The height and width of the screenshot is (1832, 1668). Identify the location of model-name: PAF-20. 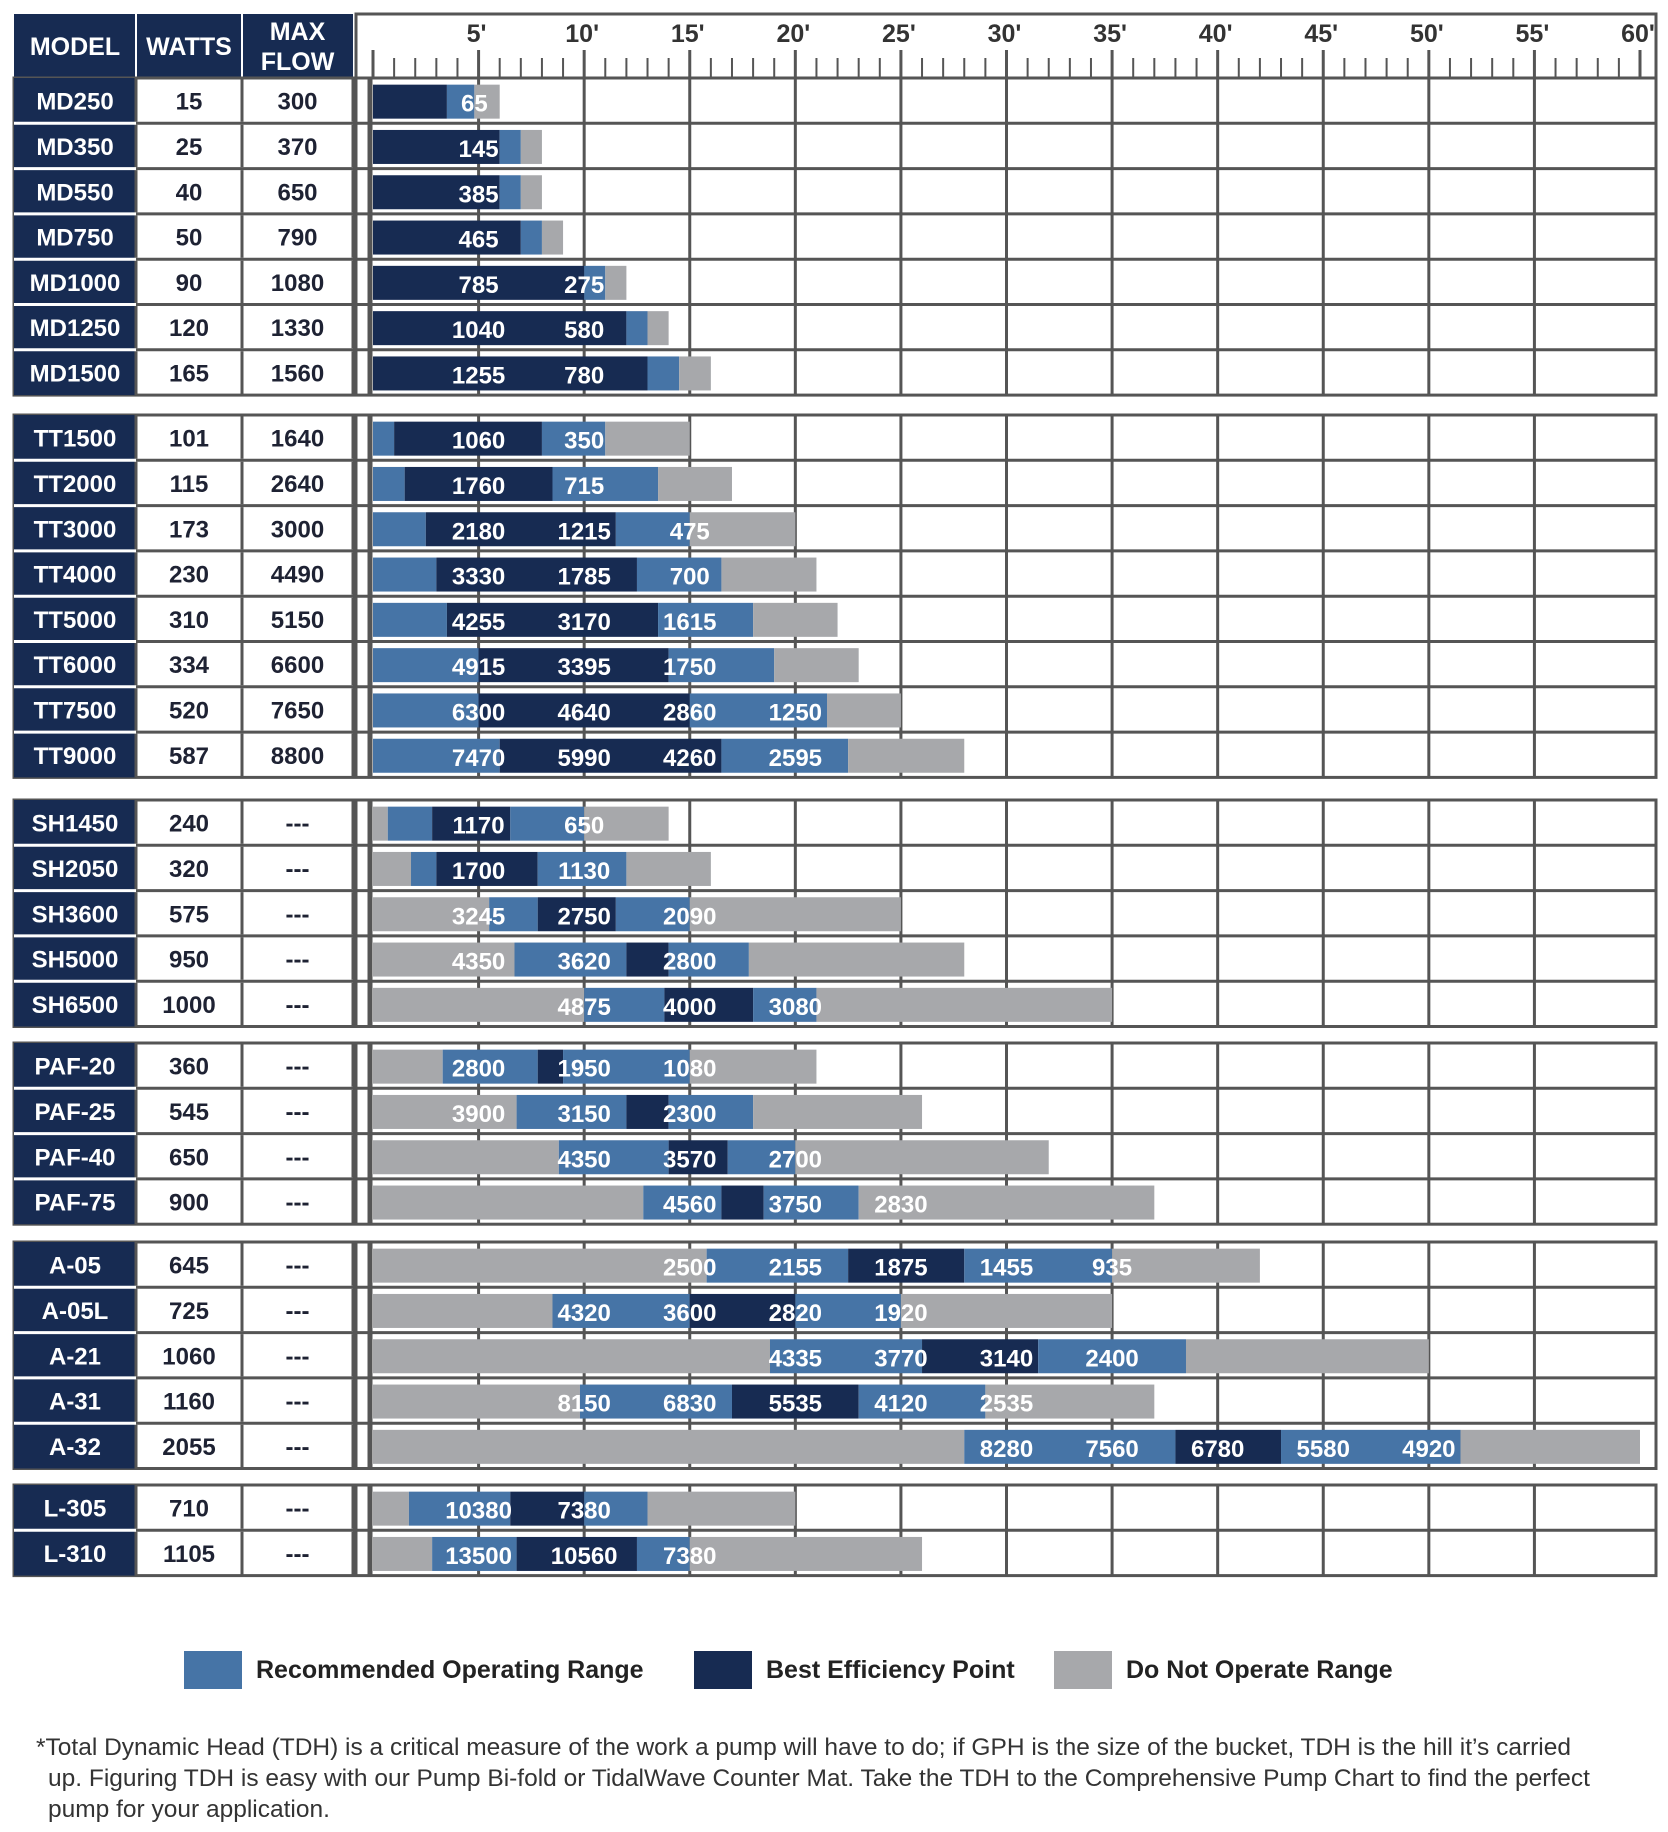
(75, 1067).